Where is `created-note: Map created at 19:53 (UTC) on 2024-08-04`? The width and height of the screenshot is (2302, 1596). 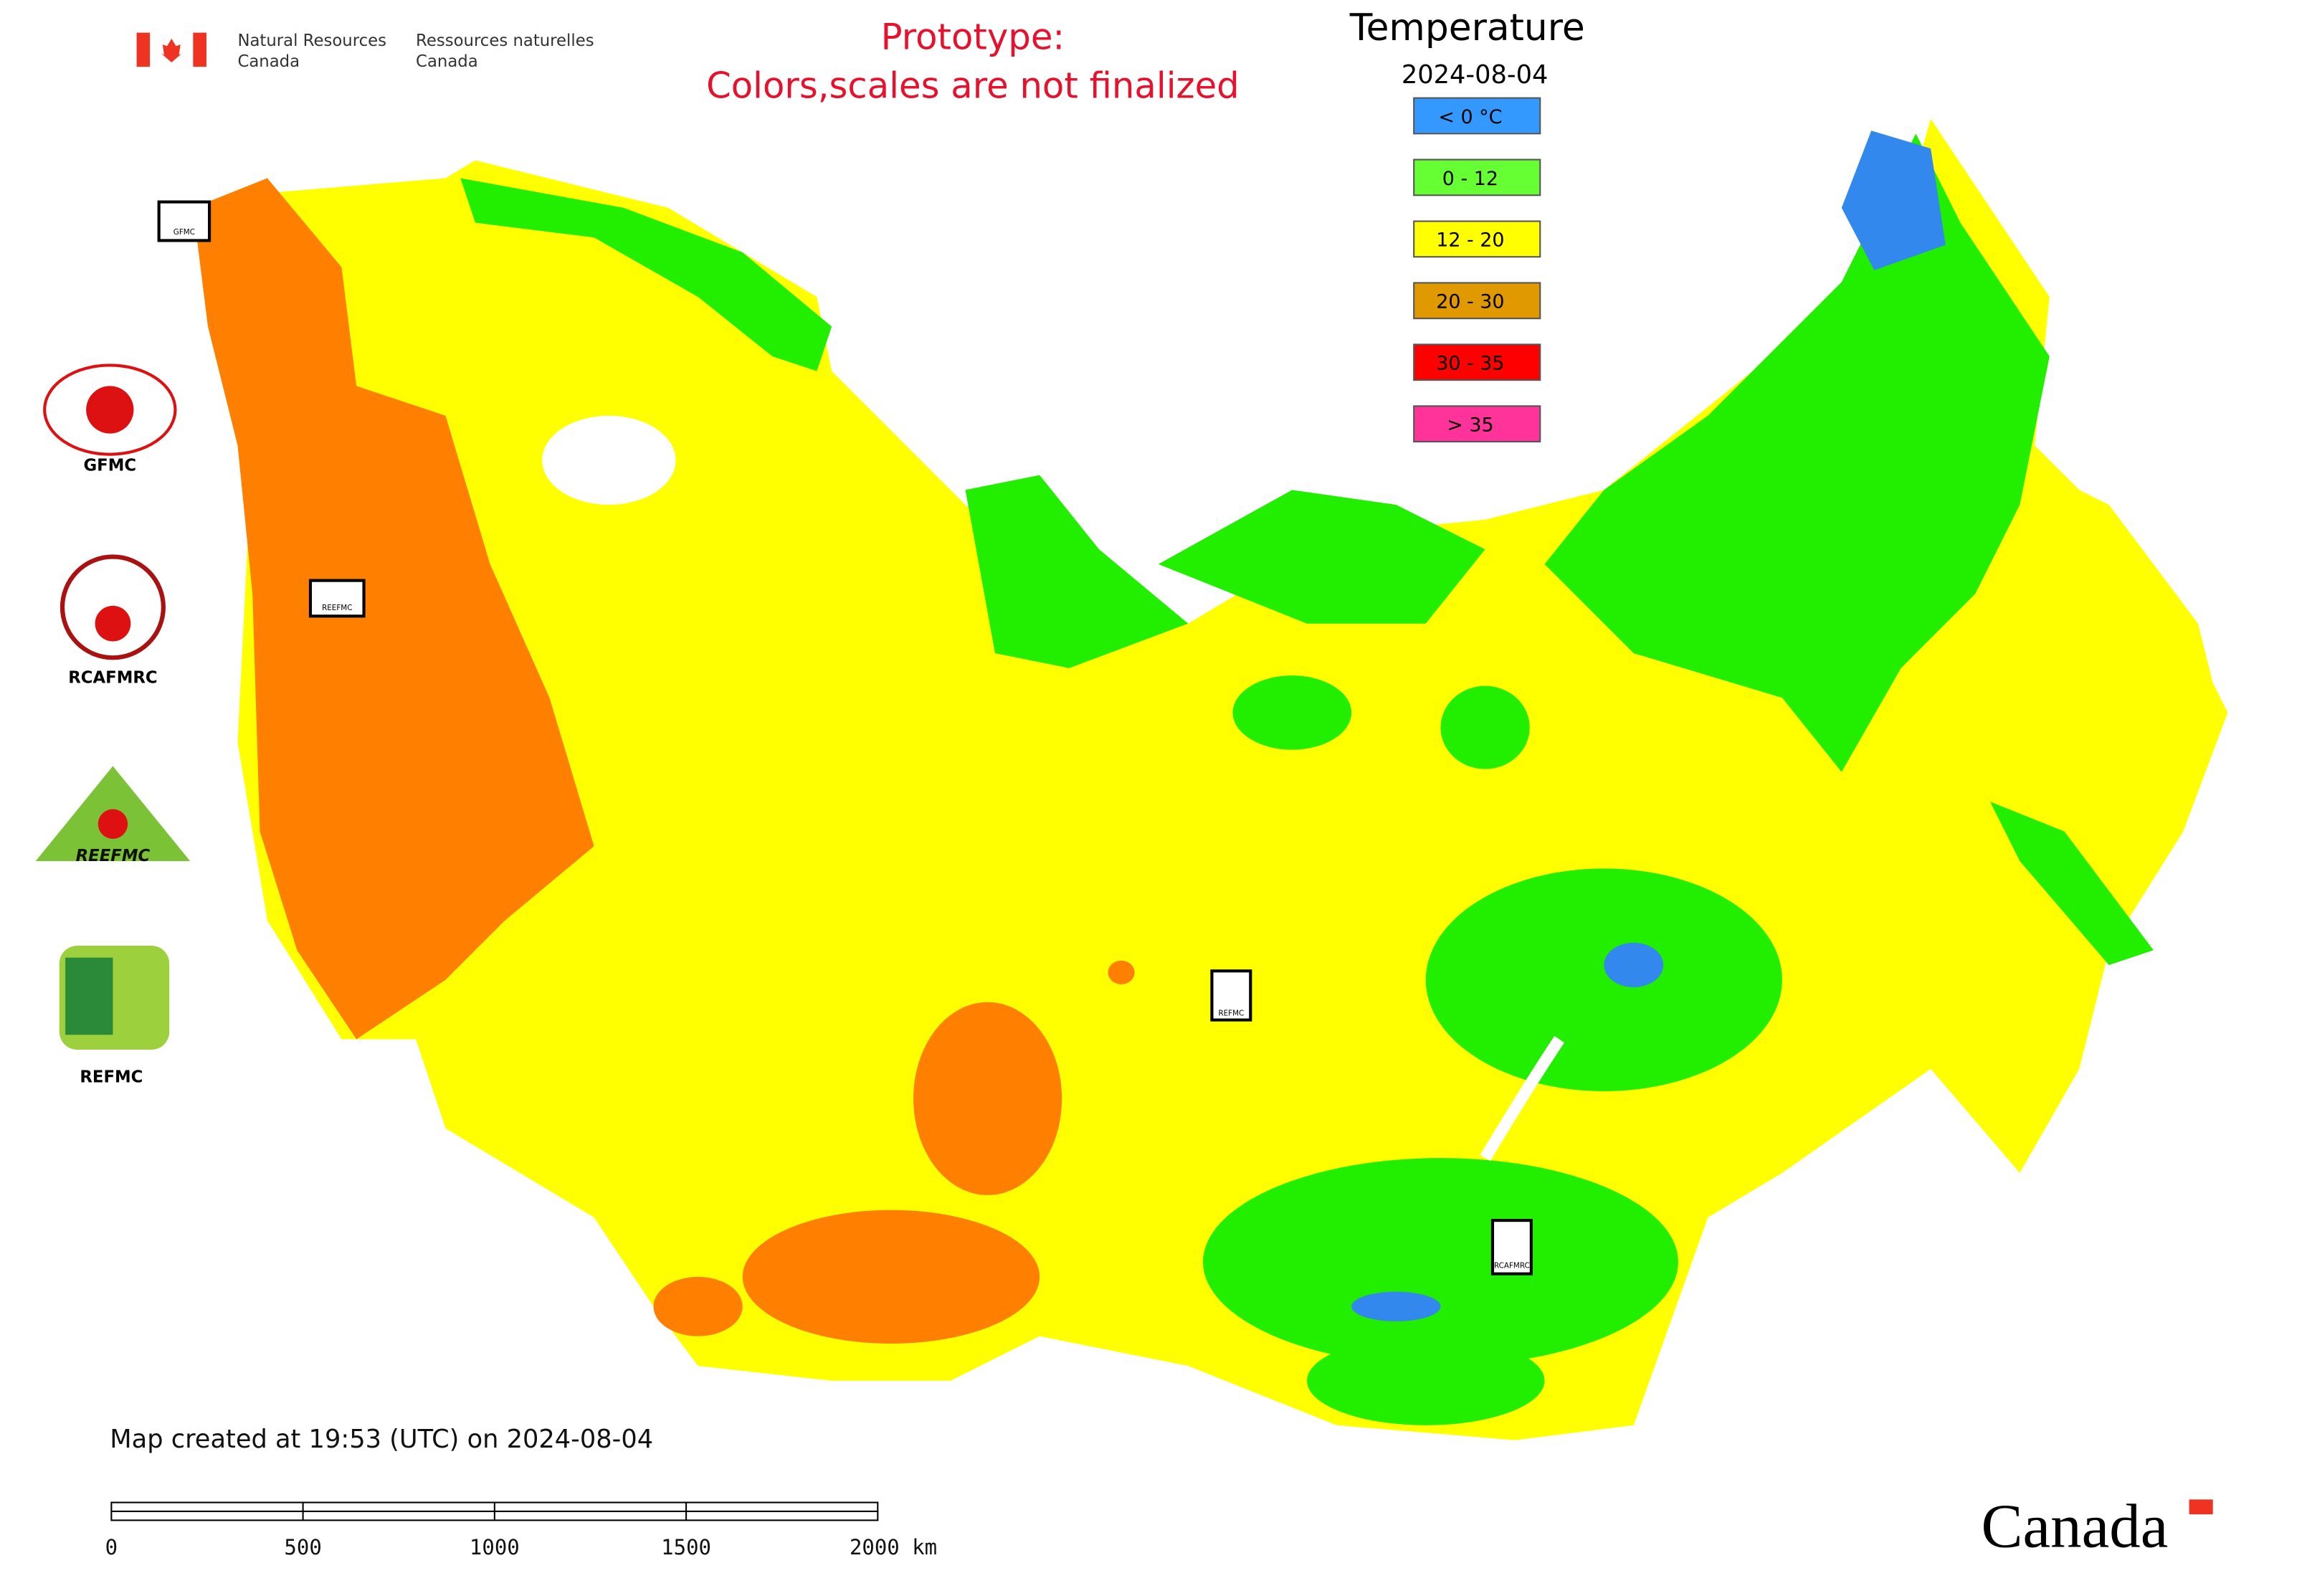
created-note: Map created at 19:53 (UTC) on 2024-08-04 is located at coordinates (381, 1439).